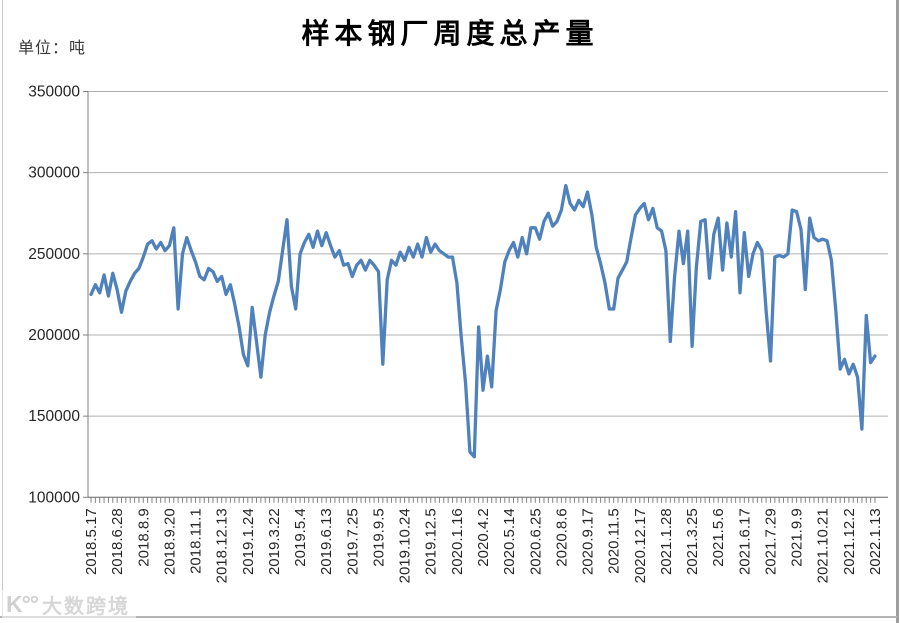 This screenshot has width=900, height=623. What do you see at coordinates (196, 541) in the screenshot?
I see `x-tick-label: 2018.11.1` at bounding box center [196, 541].